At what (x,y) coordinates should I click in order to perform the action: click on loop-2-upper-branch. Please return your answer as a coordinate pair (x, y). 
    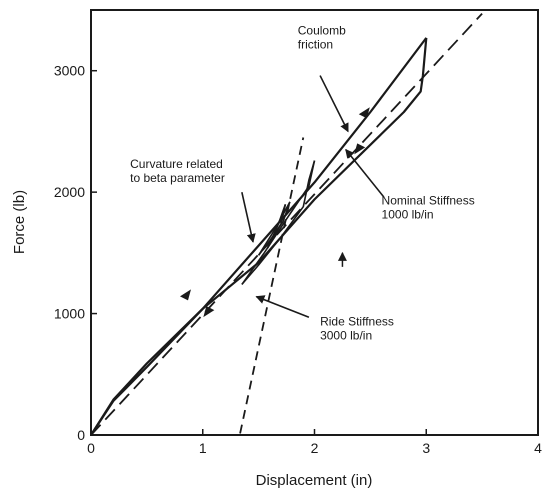
    Looking at the image, I should click on (278, 222).